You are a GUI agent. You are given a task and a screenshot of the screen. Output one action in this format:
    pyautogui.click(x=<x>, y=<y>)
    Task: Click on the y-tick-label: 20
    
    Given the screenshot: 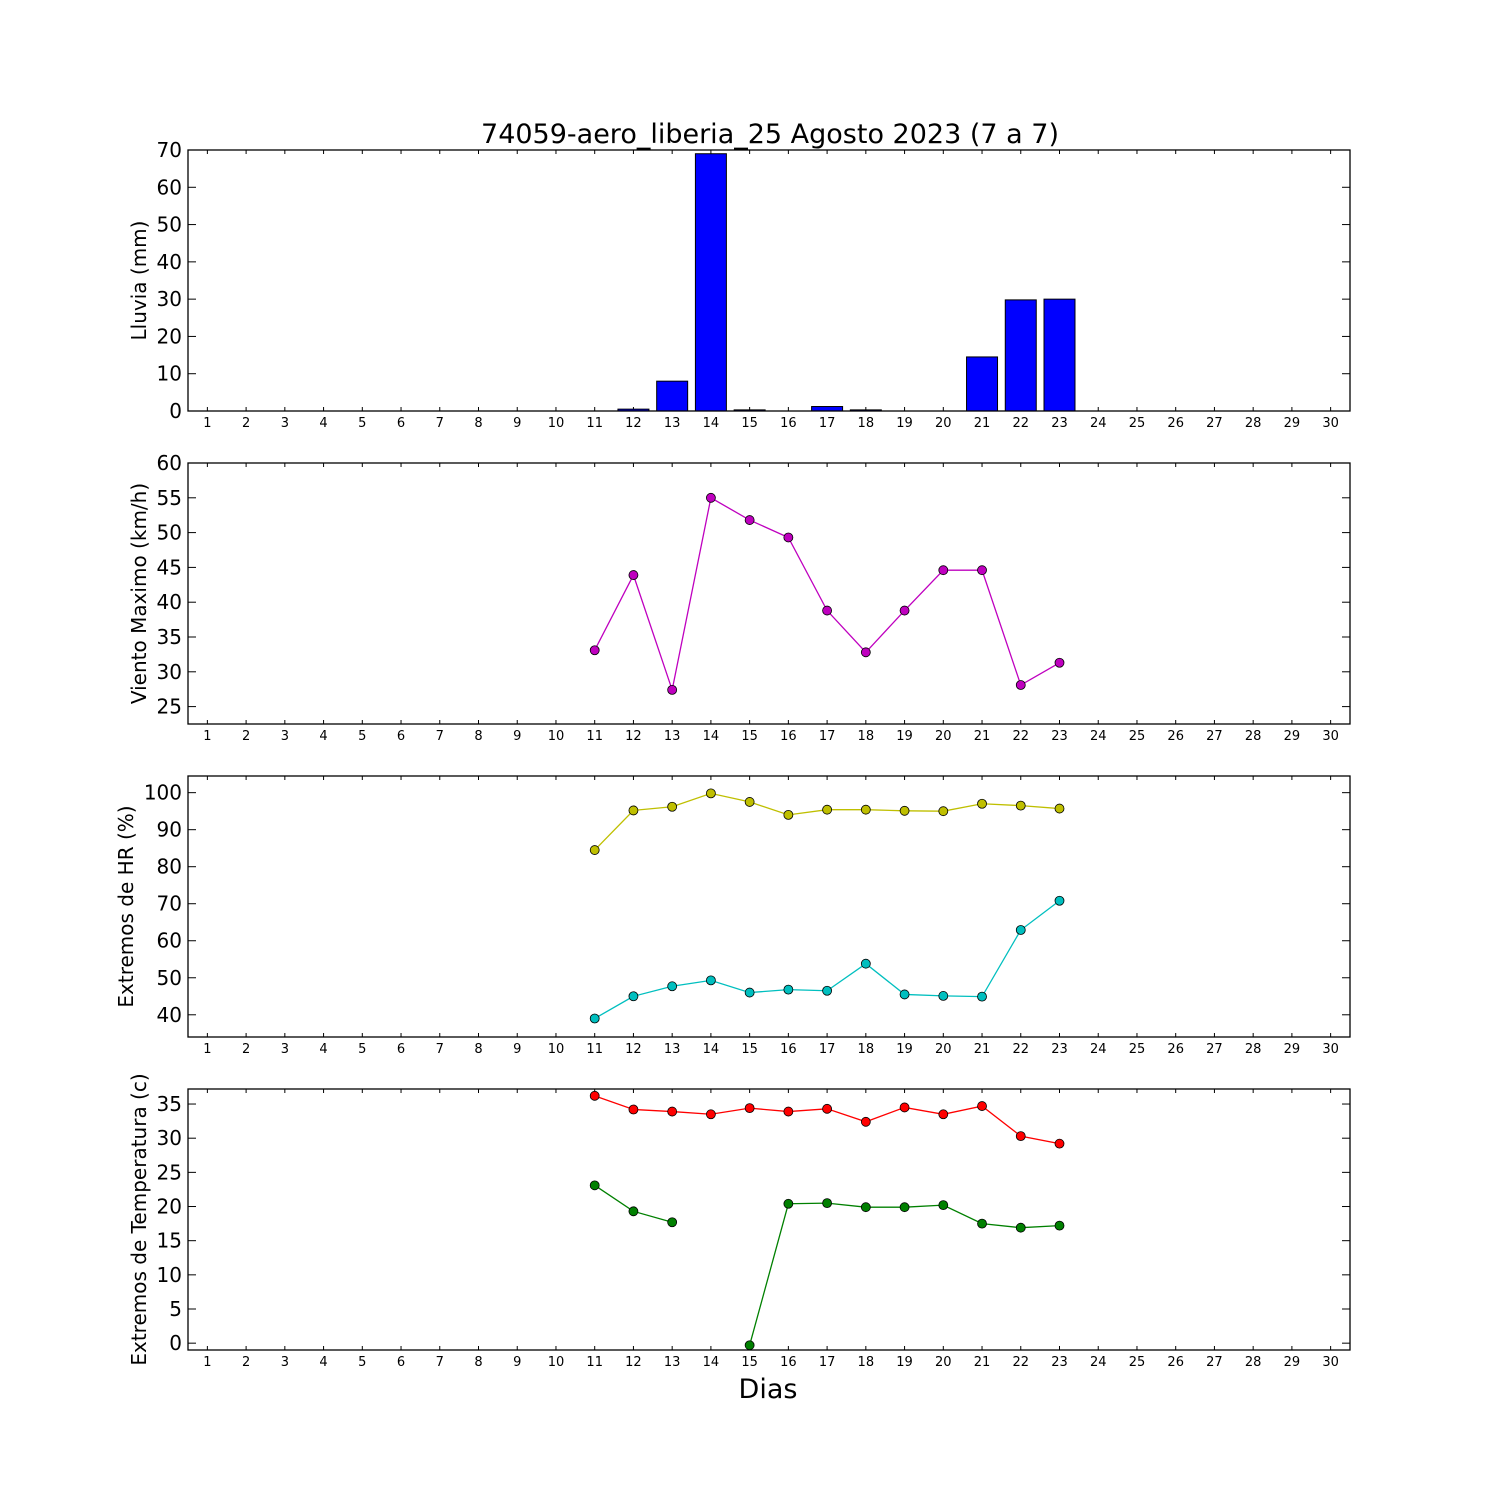 What is the action you would take?
    pyautogui.click(x=169, y=1207)
    